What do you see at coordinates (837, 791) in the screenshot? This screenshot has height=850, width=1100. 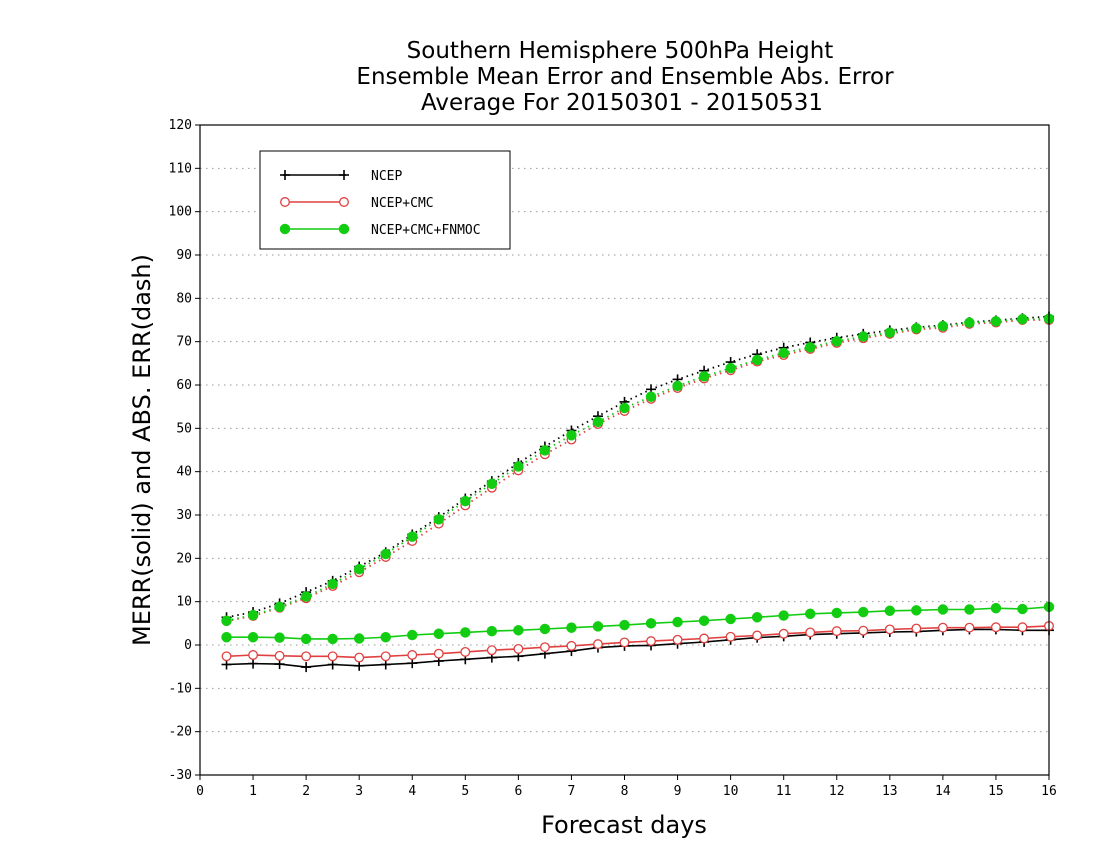 I see `x-tick-label: 12` at bounding box center [837, 791].